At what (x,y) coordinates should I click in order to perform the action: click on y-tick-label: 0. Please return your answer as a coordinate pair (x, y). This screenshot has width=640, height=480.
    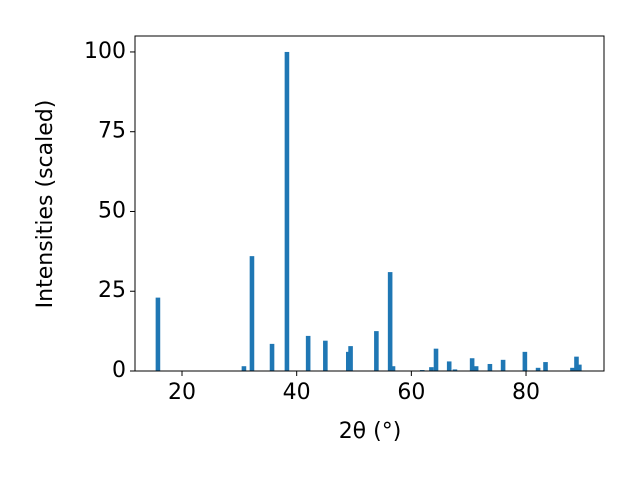
    Looking at the image, I should click on (119, 370).